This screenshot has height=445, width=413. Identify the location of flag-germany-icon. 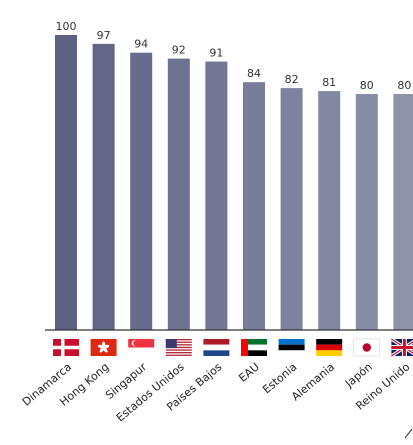
(329, 347).